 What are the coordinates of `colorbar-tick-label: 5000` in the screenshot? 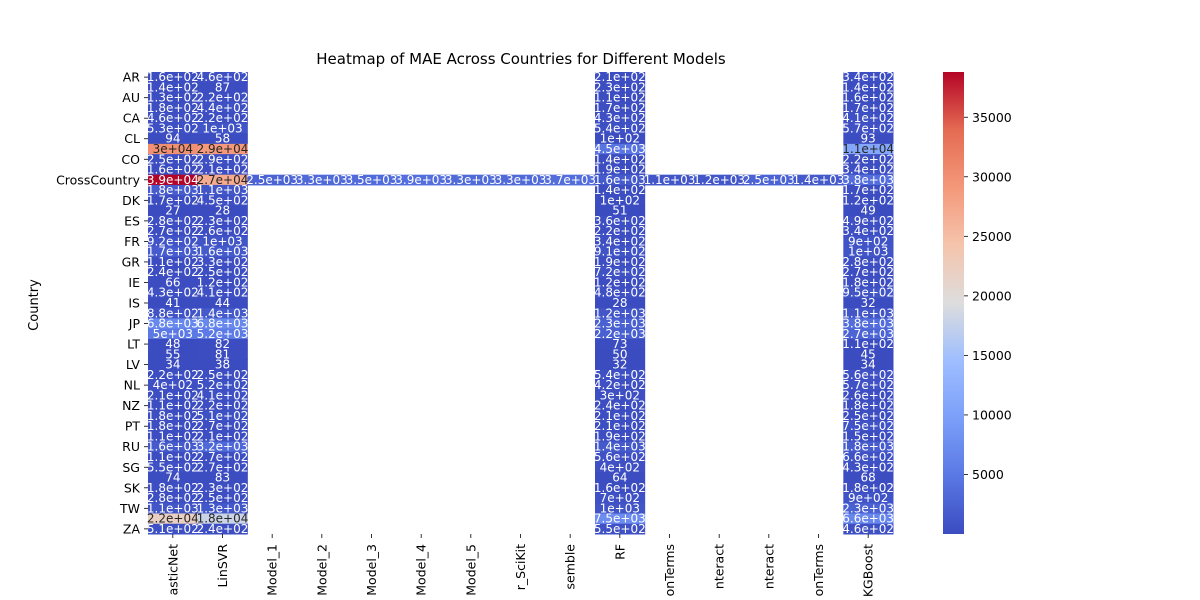 It's located at (988, 474).